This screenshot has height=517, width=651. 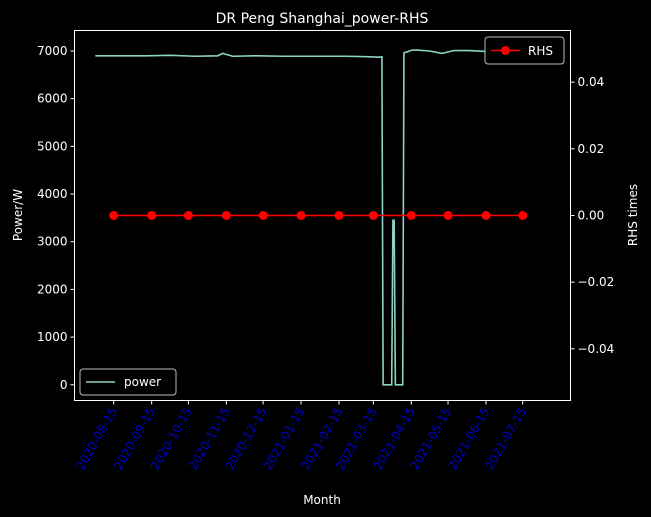 I want to click on right-tick-label: −0.04, so click(x=596, y=349).